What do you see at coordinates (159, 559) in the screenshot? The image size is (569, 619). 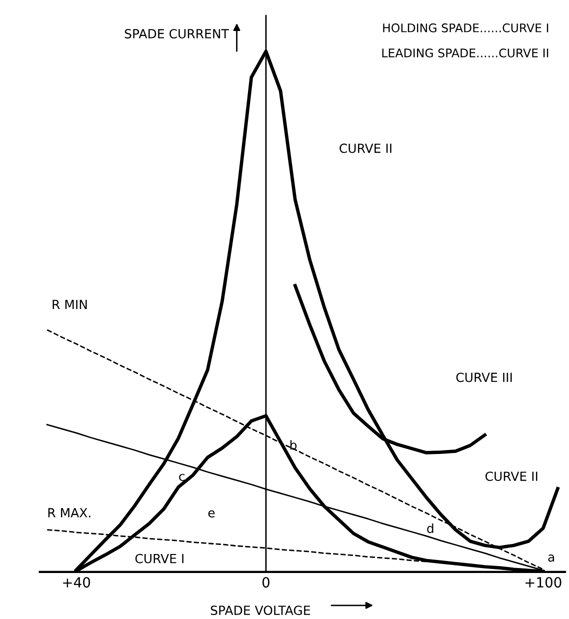 I see `annotation: CURVE I` at bounding box center [159, 559].